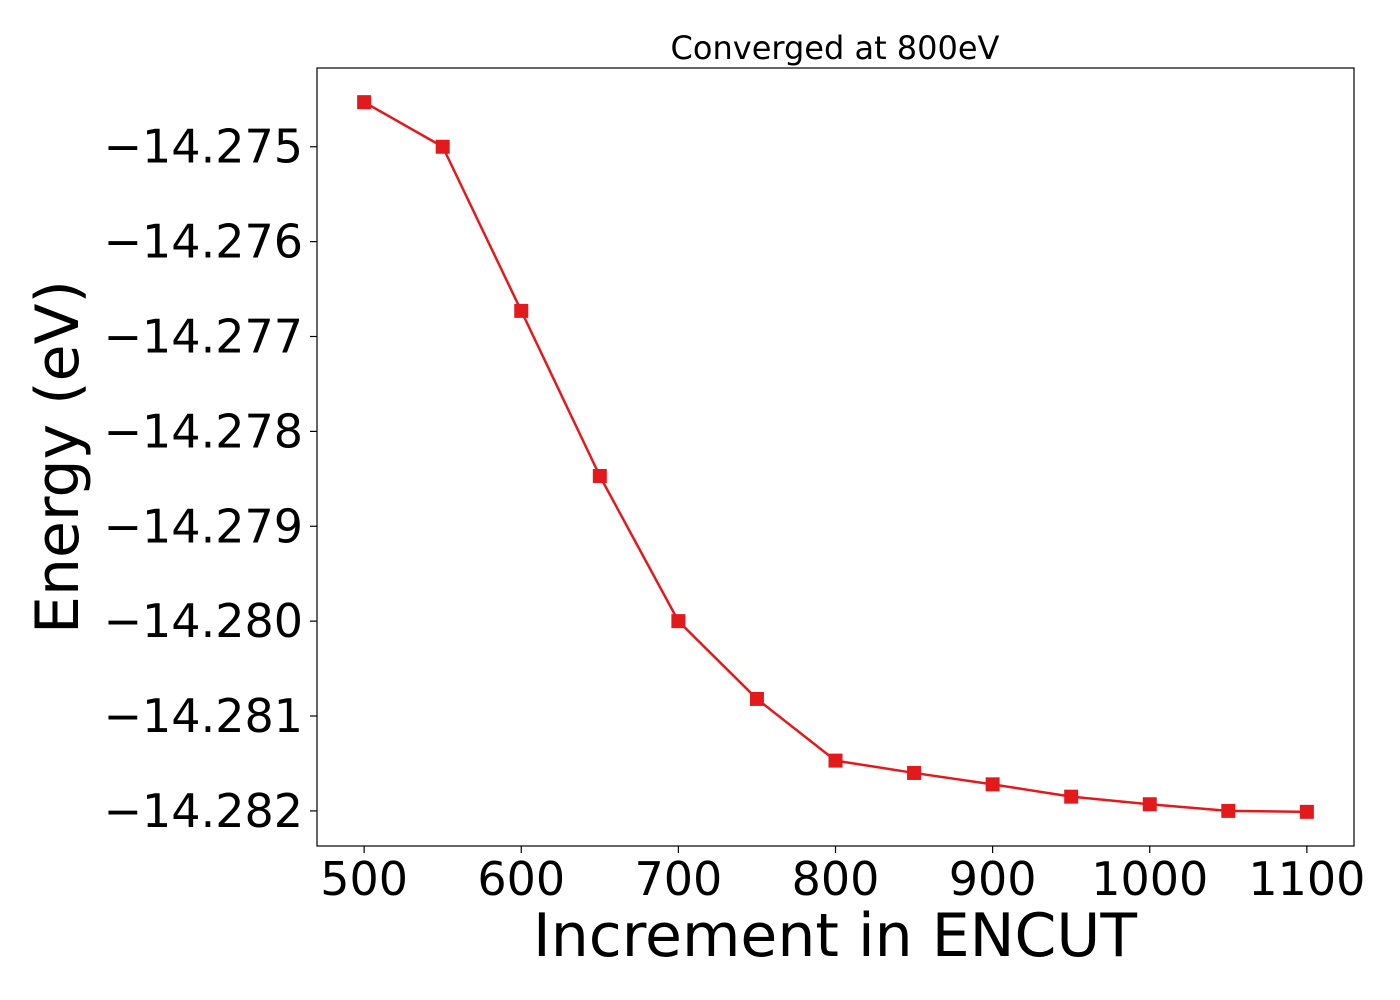 The height and width of the screenshot is (1000, 1400). I want to click on y-axis-label: Energy (eV), so click(58, 457).